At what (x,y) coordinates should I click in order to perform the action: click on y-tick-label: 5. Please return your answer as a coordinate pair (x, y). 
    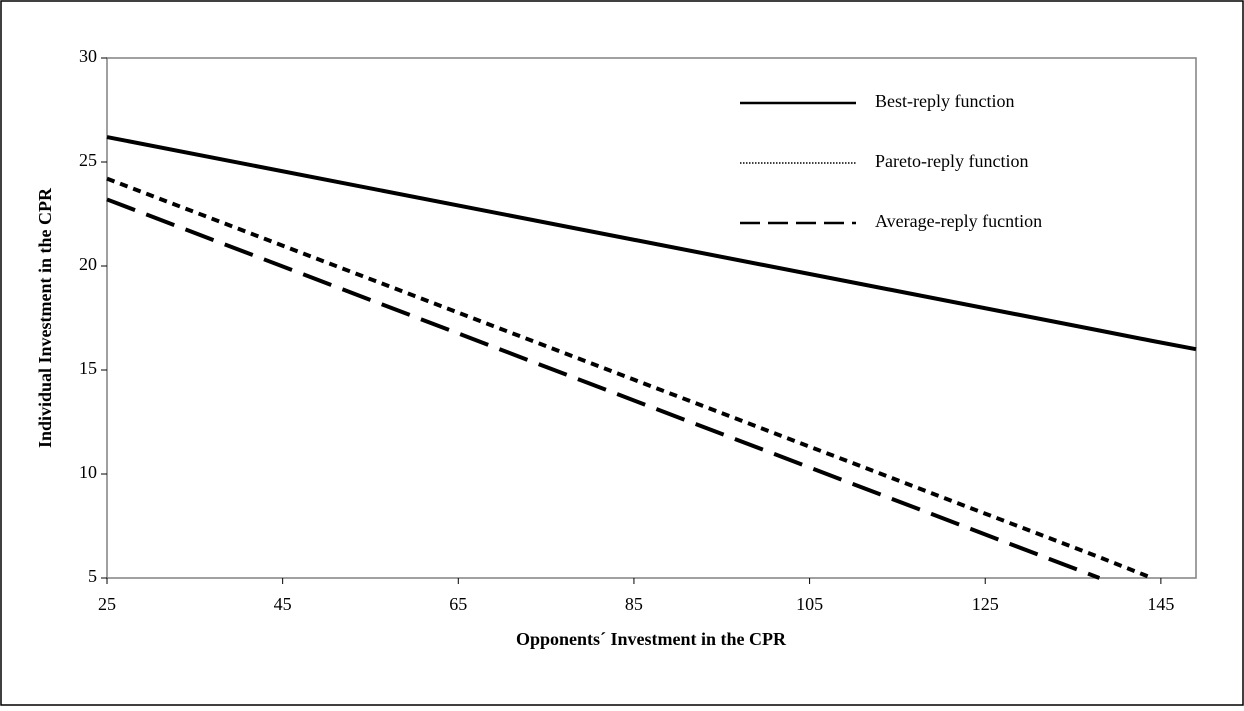
    Looking at the image, I should click on (92, 576).